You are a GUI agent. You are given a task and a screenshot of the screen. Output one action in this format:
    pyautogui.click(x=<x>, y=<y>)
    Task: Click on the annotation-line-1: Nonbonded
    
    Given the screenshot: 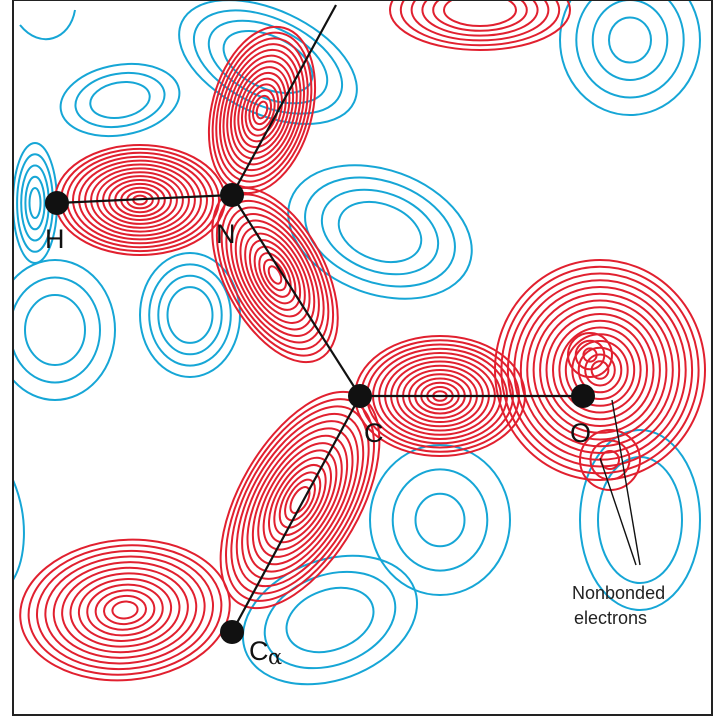 What is the action you would take?
    pyautogui.click(x=618, y=593)
    